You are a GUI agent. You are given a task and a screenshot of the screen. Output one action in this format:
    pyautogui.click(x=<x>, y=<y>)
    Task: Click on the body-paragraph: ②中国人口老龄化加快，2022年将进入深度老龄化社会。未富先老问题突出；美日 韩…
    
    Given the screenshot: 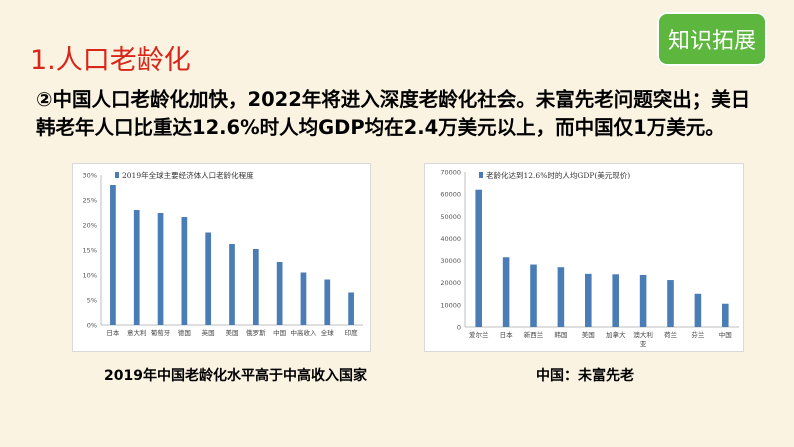 What is the action you would take?
    pyautogui.click(x=406, y=114)
    